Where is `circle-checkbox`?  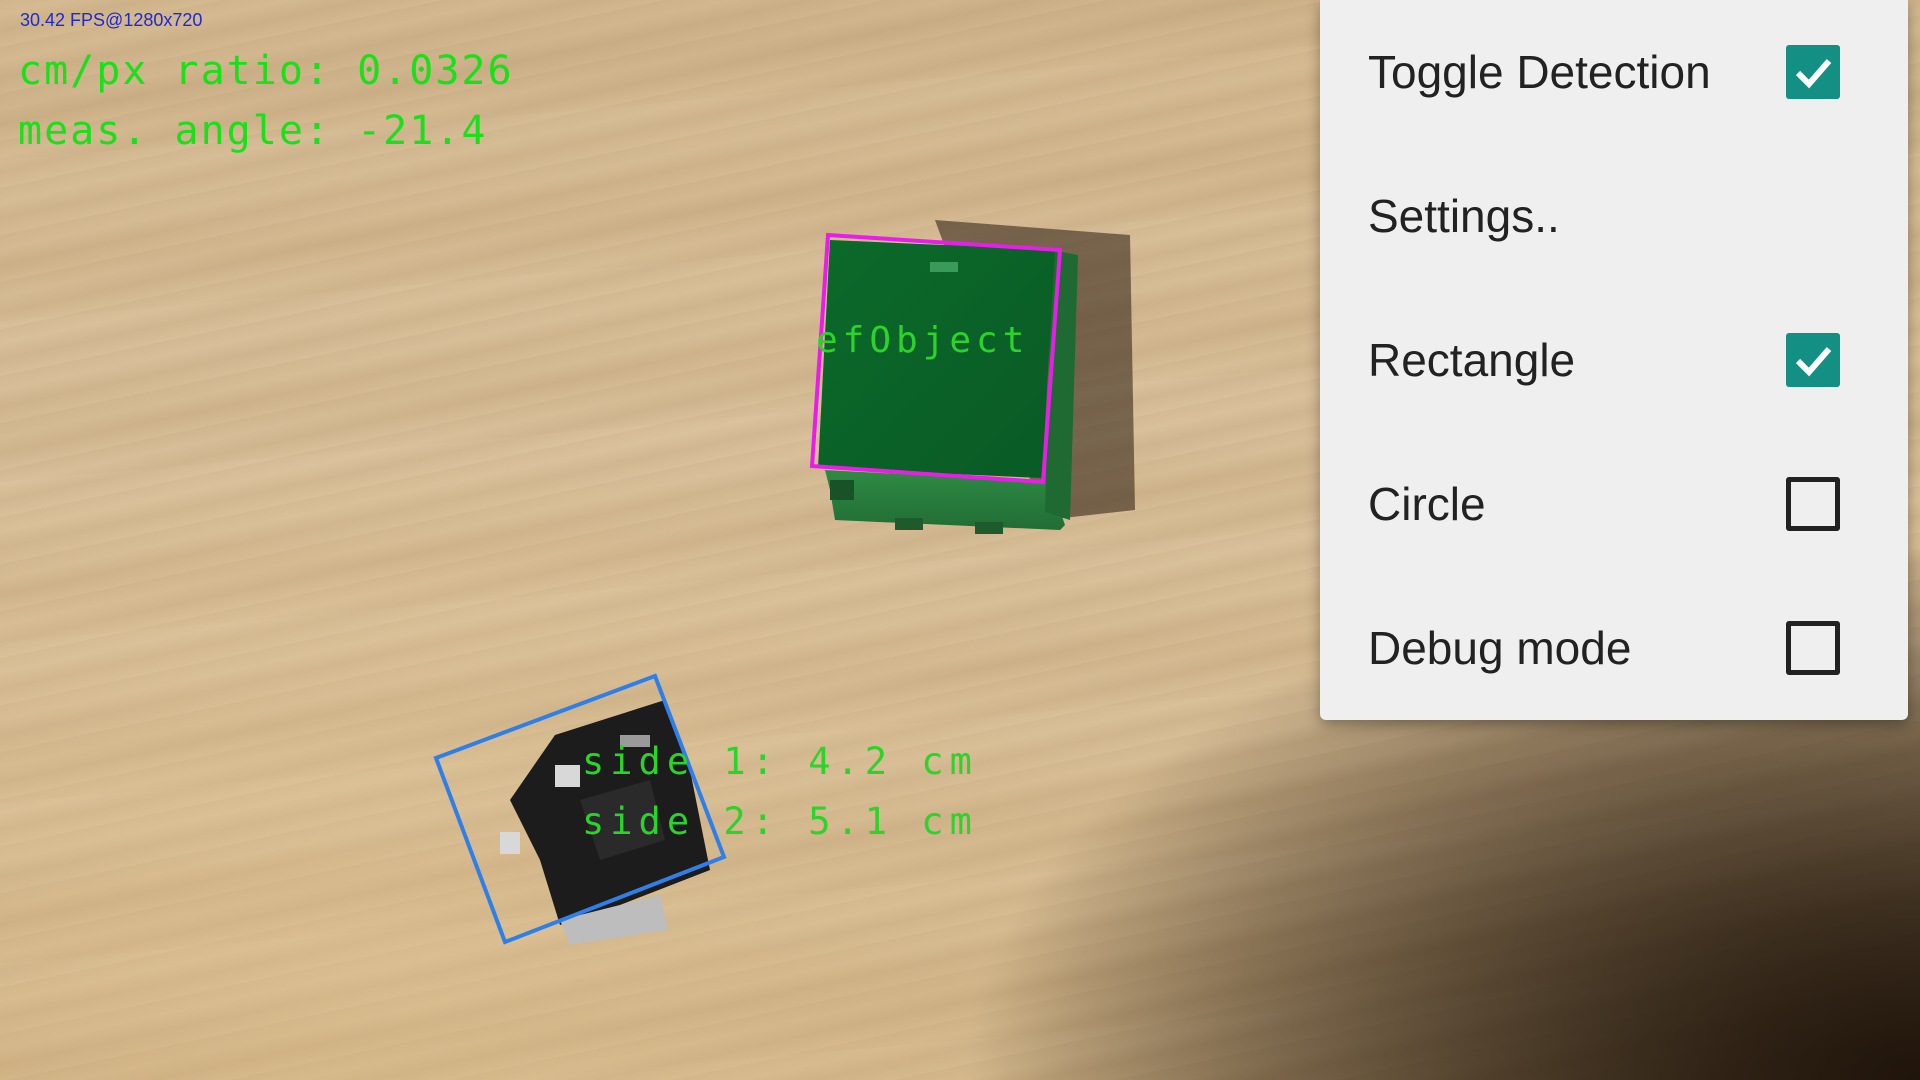
circle-checkbox is located at coordinates (1813, 504).